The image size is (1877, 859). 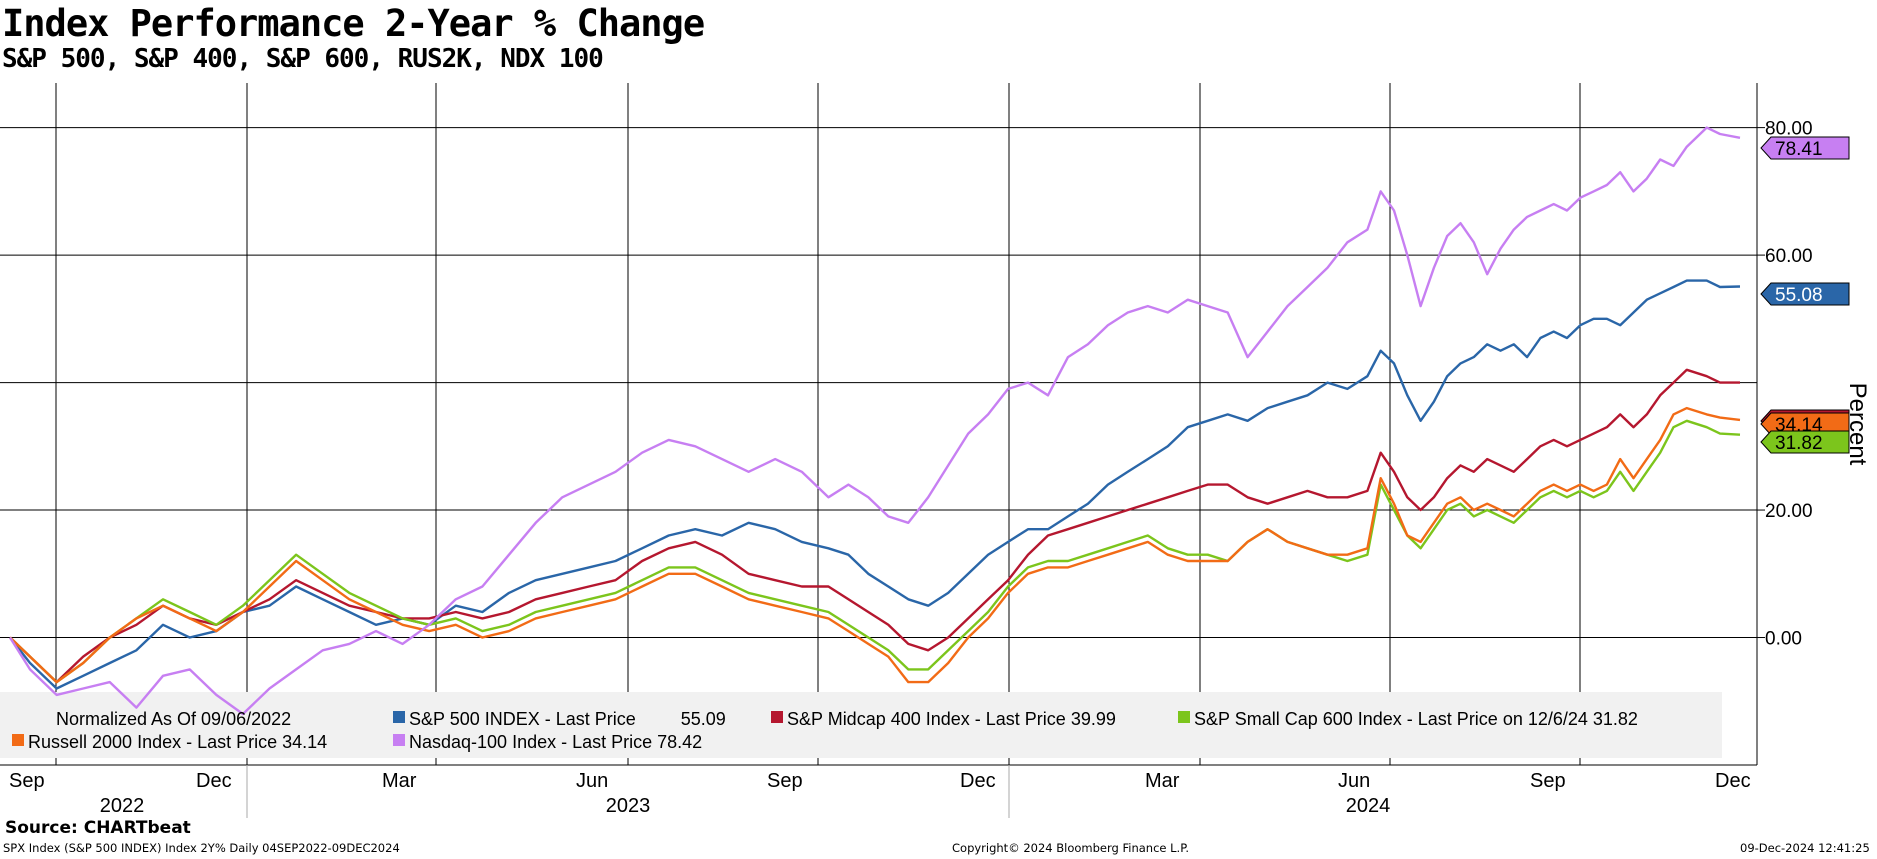 I want to click on legend-entry: Nasdaq-100 Index - Last Price 78.42, so click(x=555, y=742).